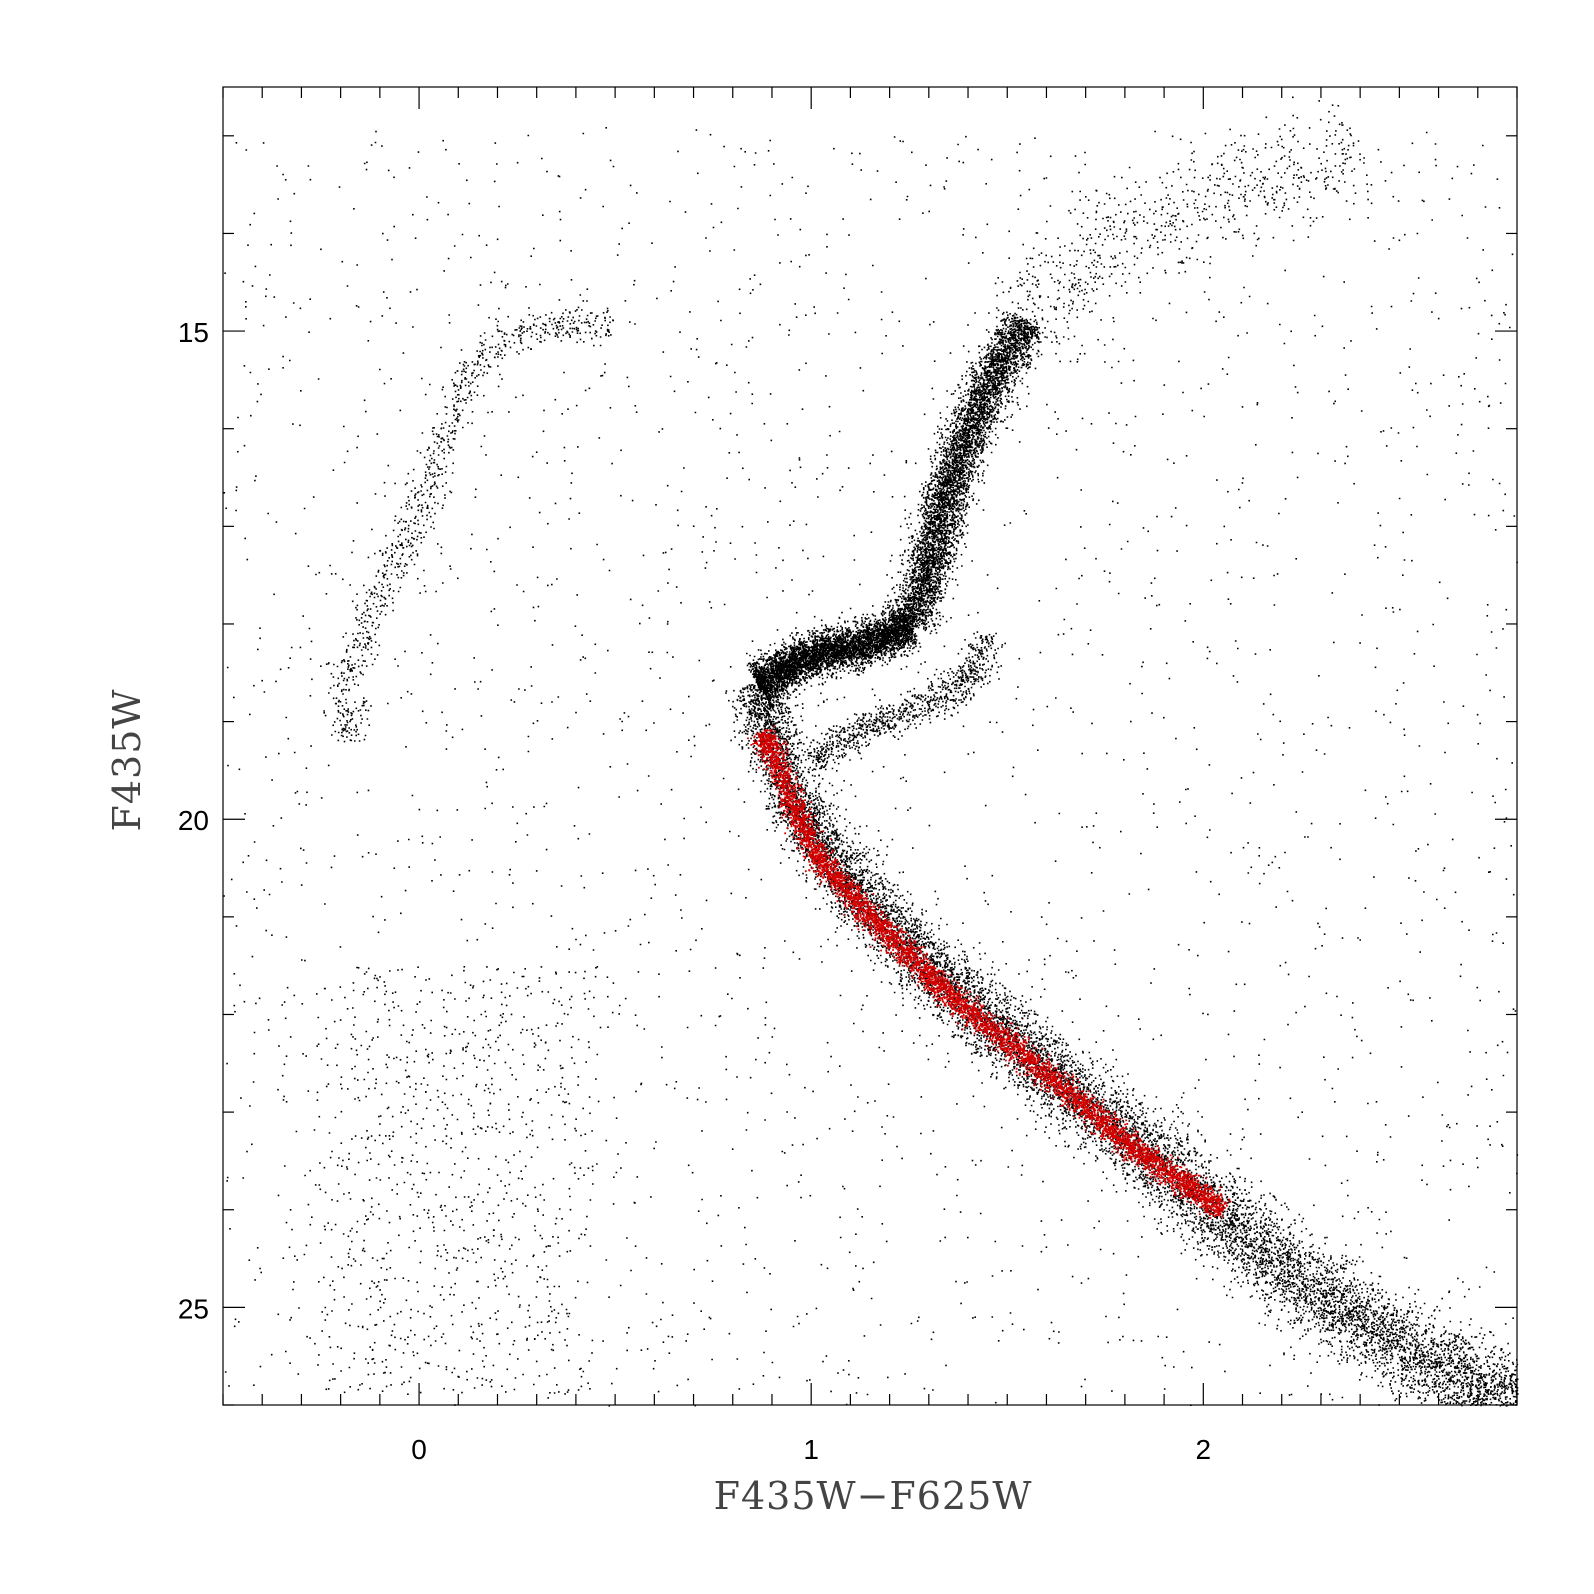 The height and width of the screenshot is (1594, 1594). Describe the element at coordinates (873, 1496) in the screenshot. I see `x-axis-label: F435W−F625W` at that location.